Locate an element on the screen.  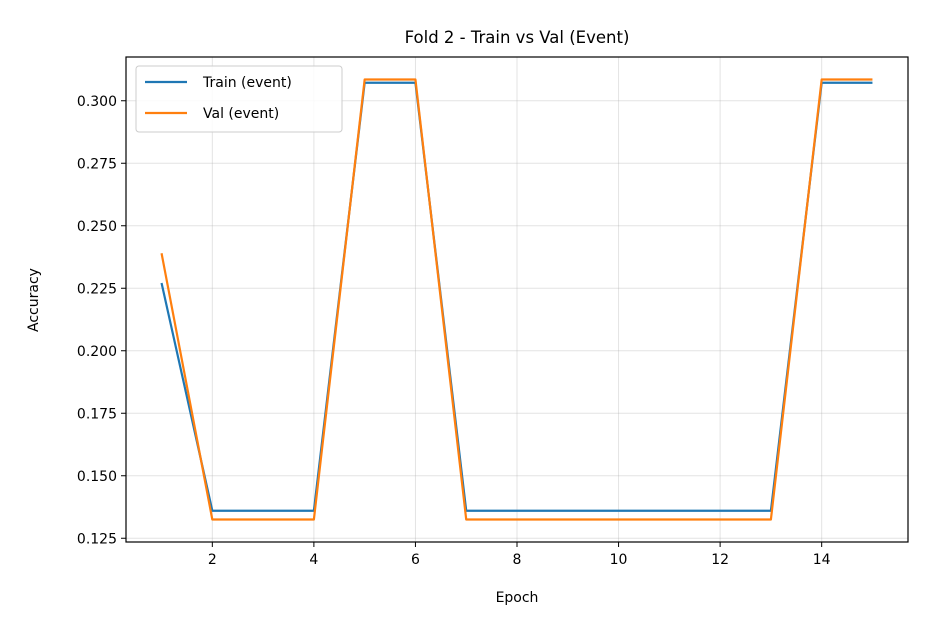
chart-title: Fold 2 - Train vs Val (Event) is located at coordinates (517, 37).